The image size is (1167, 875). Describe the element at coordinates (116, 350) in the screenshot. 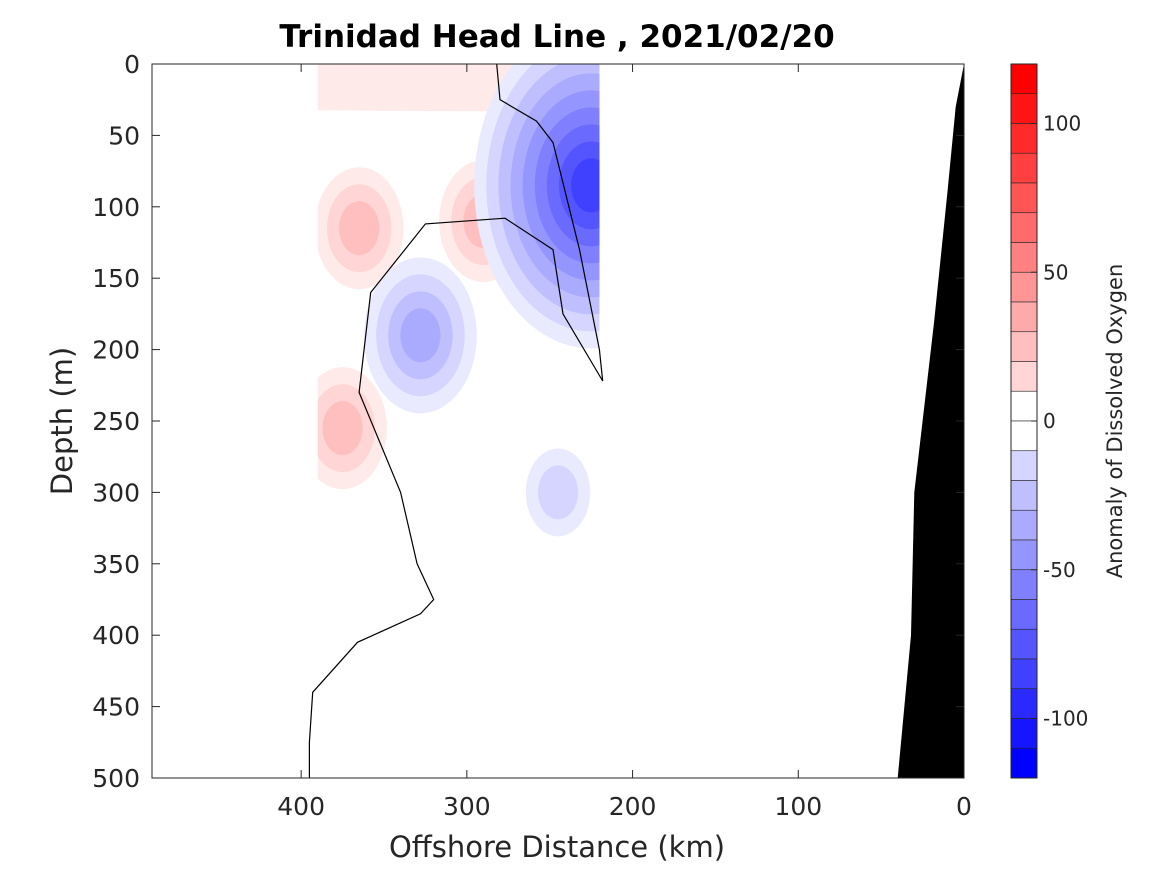

I see `y-tick-label: 200` at that location.